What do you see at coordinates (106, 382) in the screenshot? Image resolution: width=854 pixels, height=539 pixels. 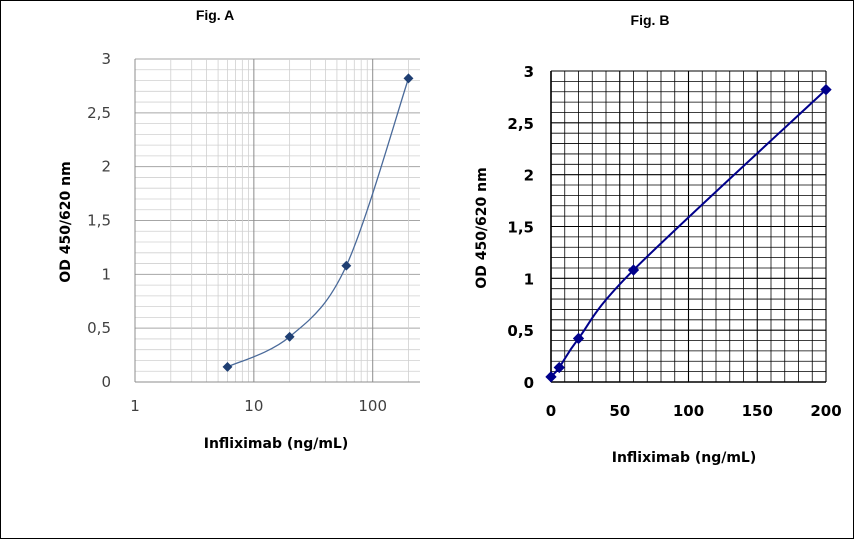 I see `fig-a-ytick-label: 0` at bounding box center [106, 382].